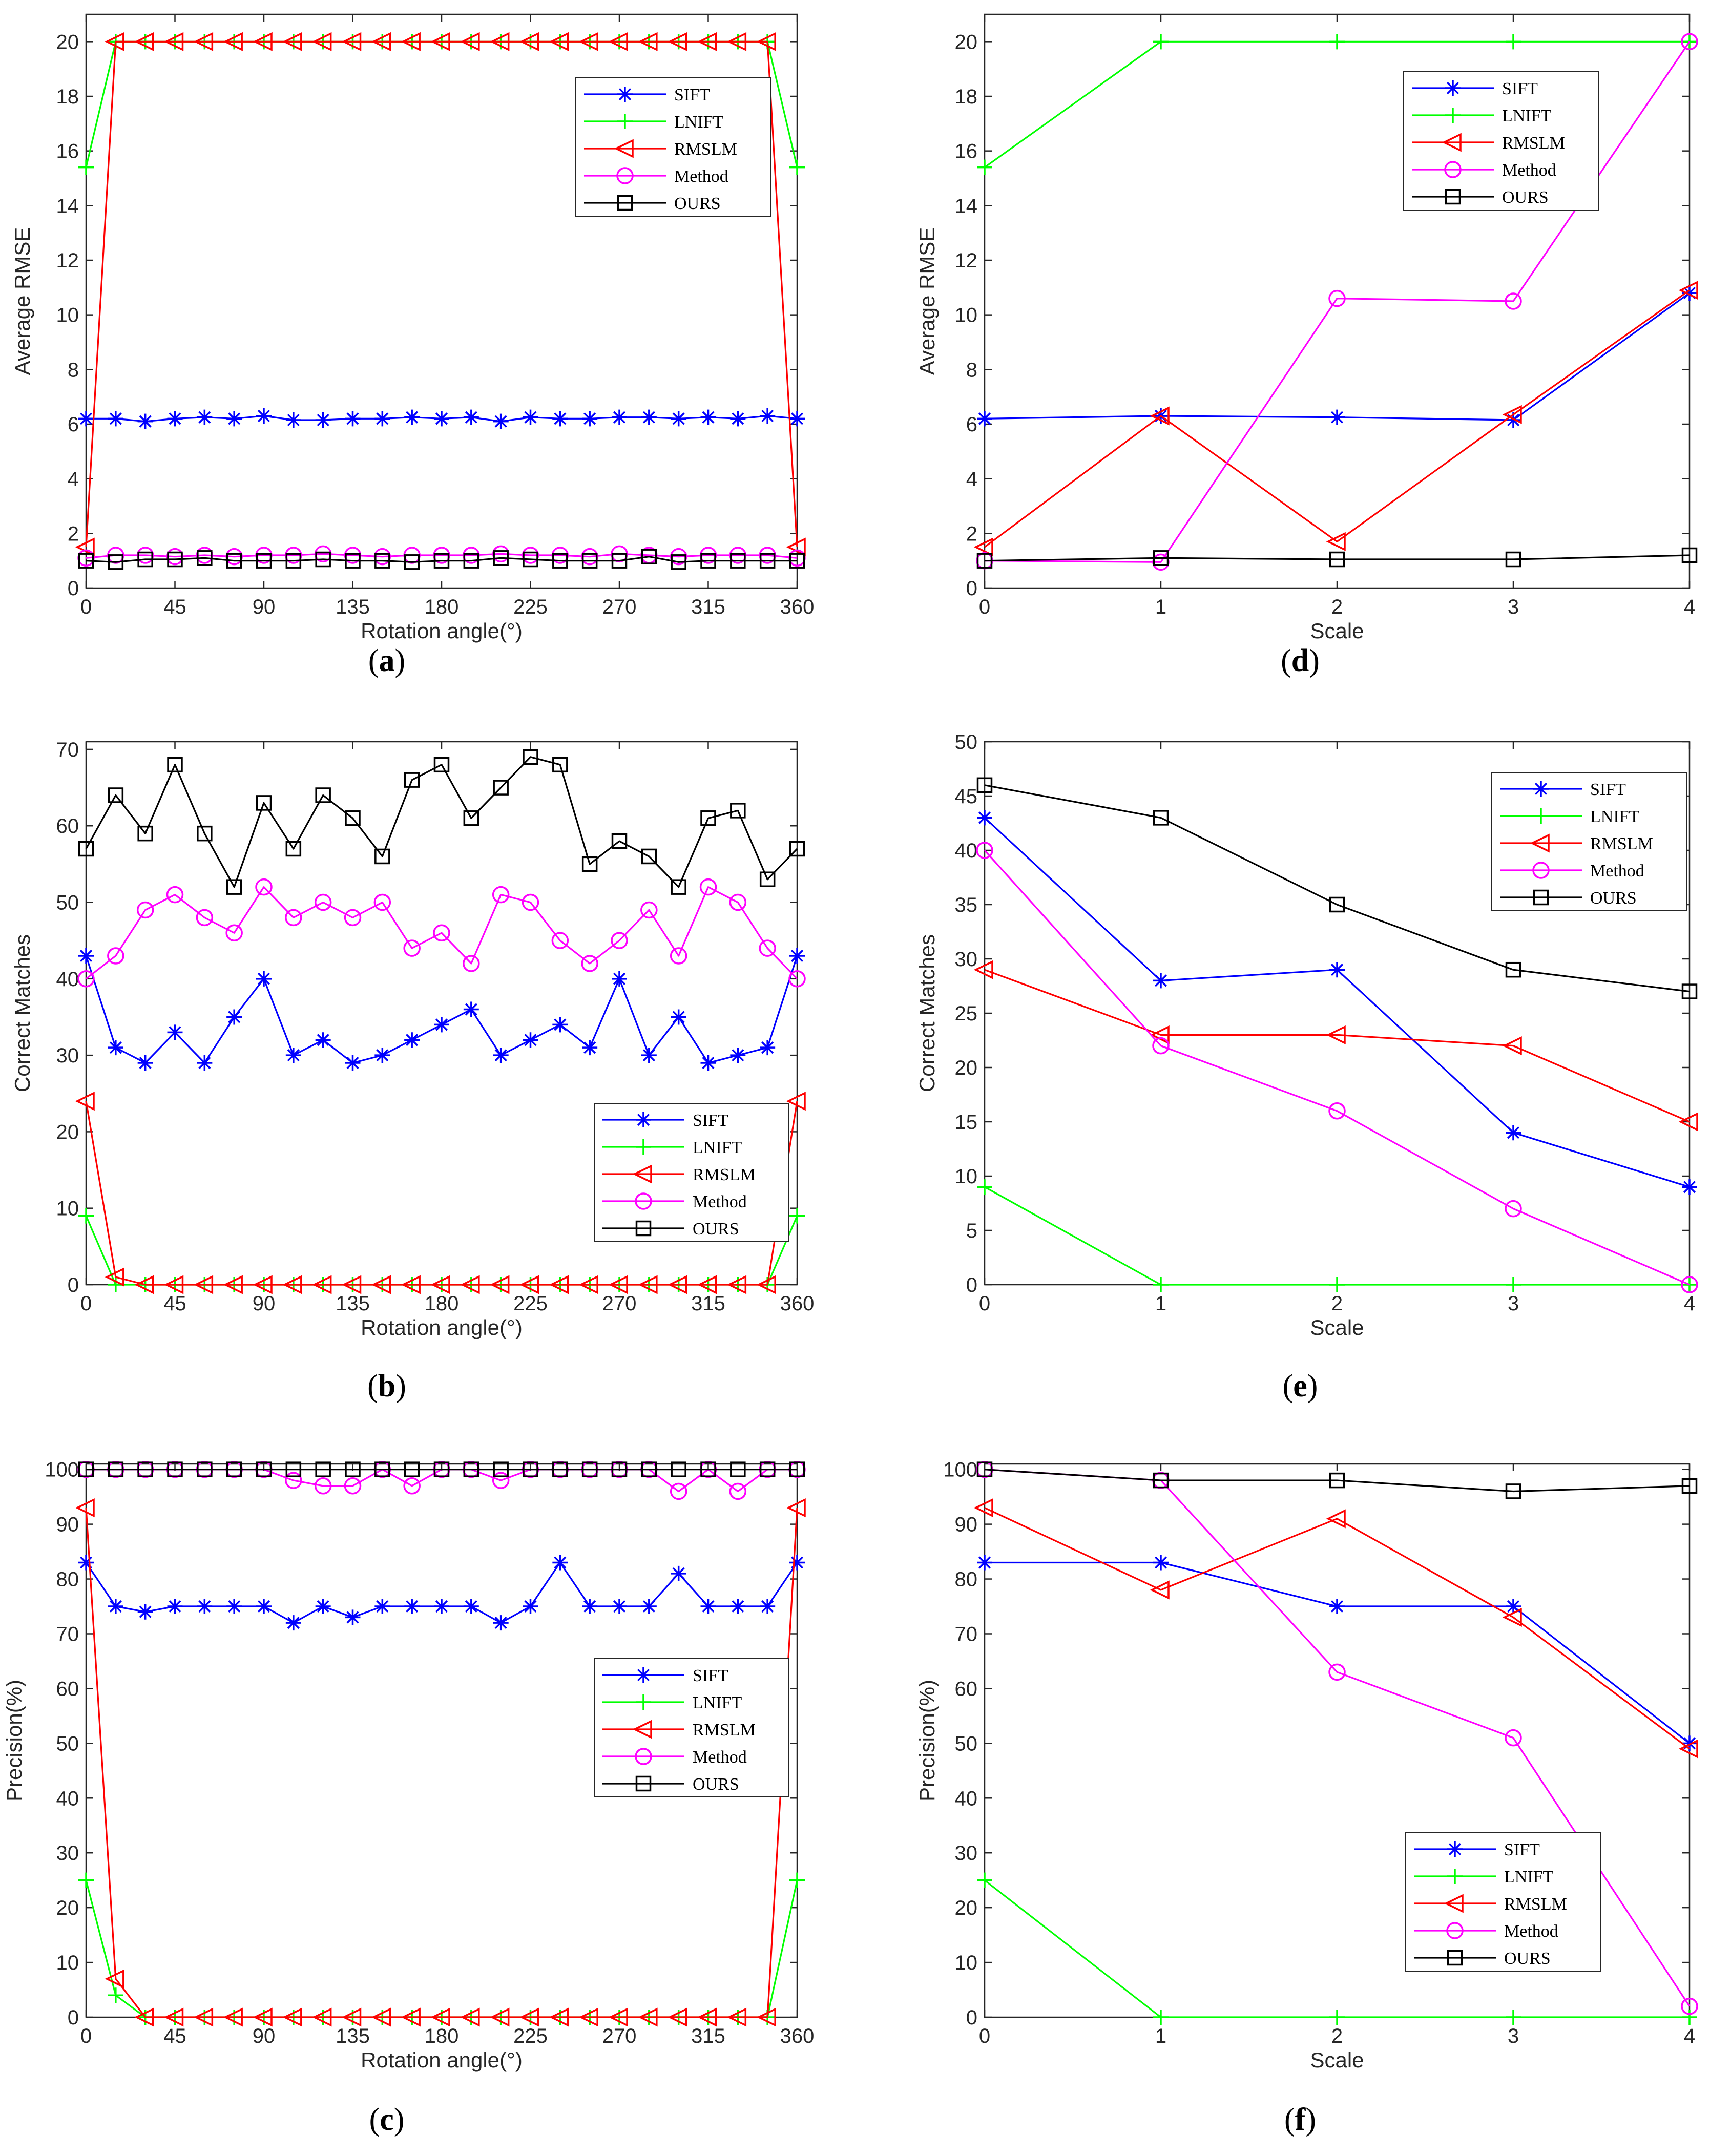  What do you see at coordinates (67, 1525) in the screenshot?
I see `y-tick-label: 90` at bounding box center [67, 1525].